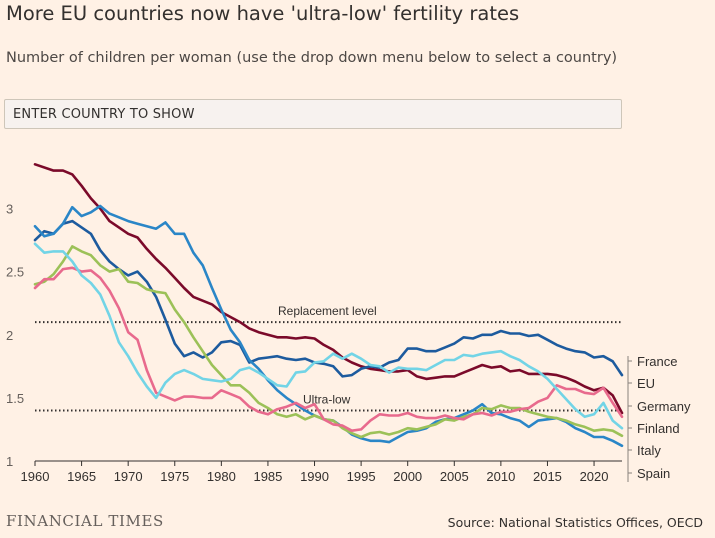 This screenshot has height=538, width=715. I want to click on series-label-germany: Germany, so click(664, 406).